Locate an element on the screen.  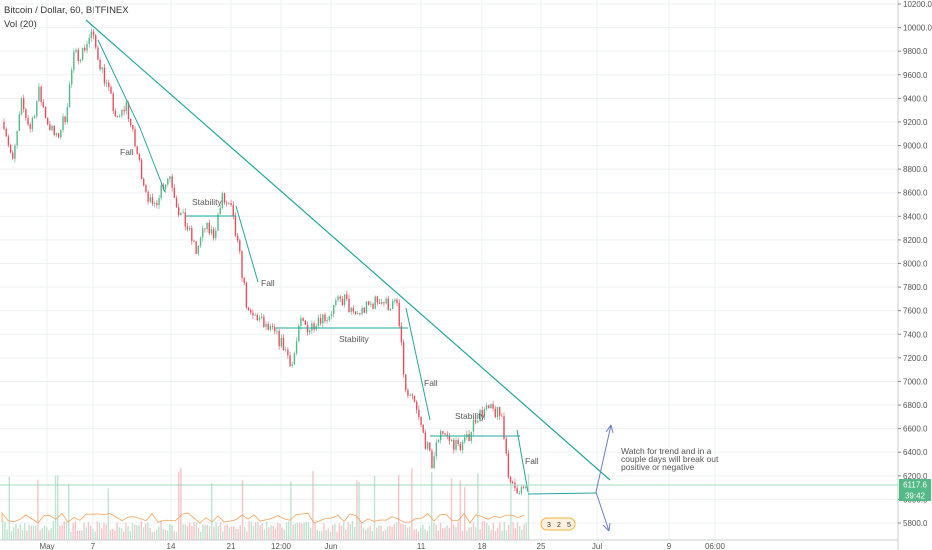
price-tick-label: 9600.0 is located at coordinates (915, 75).